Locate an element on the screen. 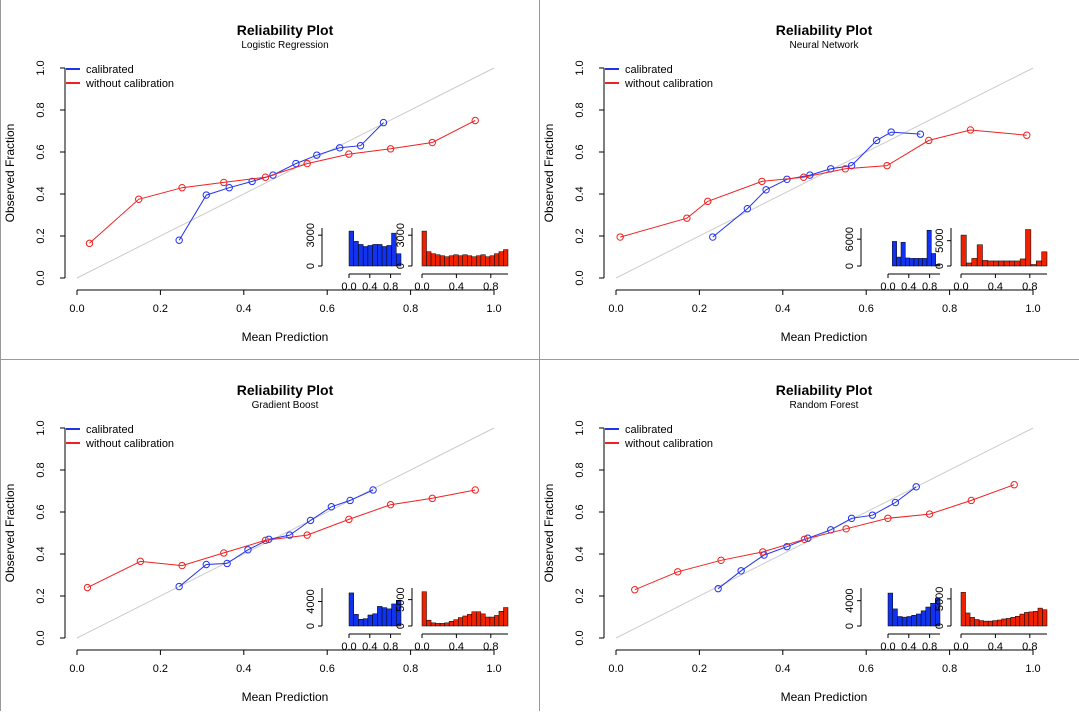 The width and height of the screenshot is (1079, 719). histogram-calibrated: 0.0 0.4 0.8 0 6000 is located at coordinates (892, 260).